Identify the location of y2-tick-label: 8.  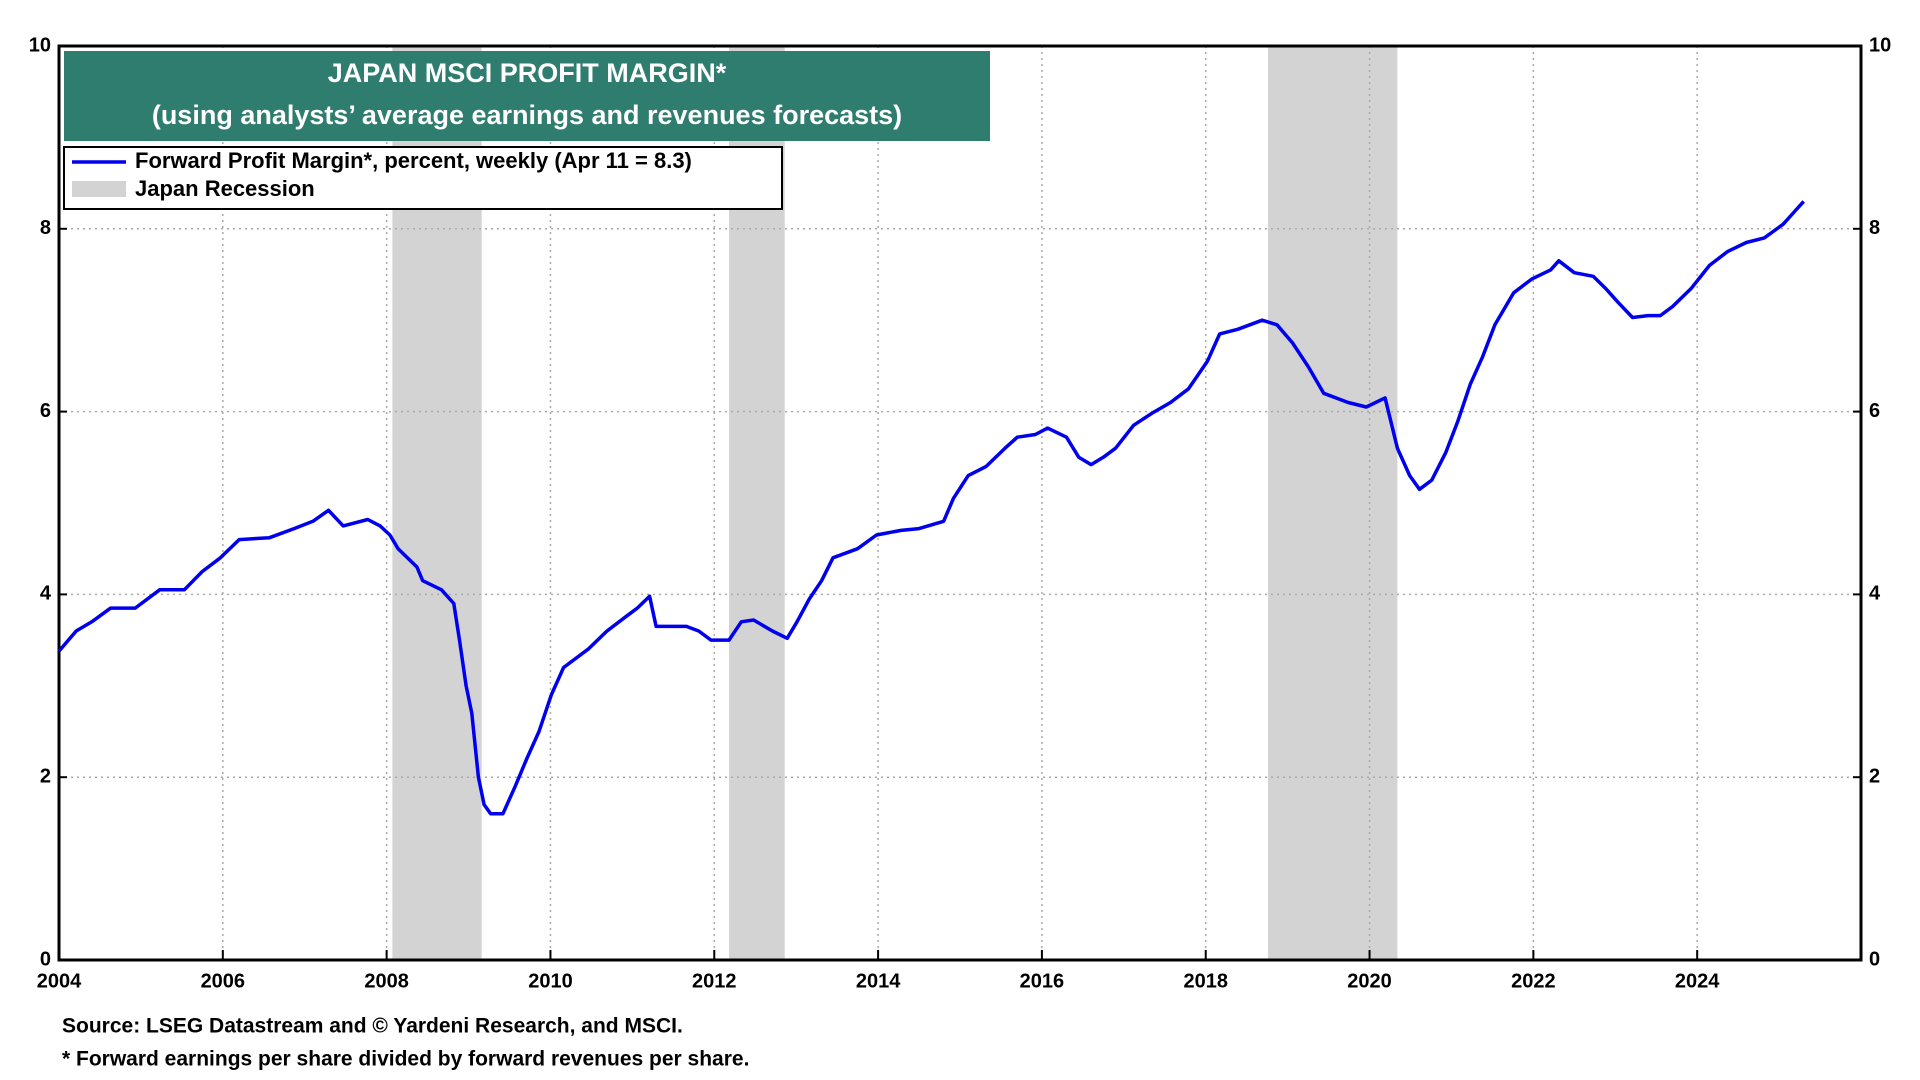
(1874, 228).